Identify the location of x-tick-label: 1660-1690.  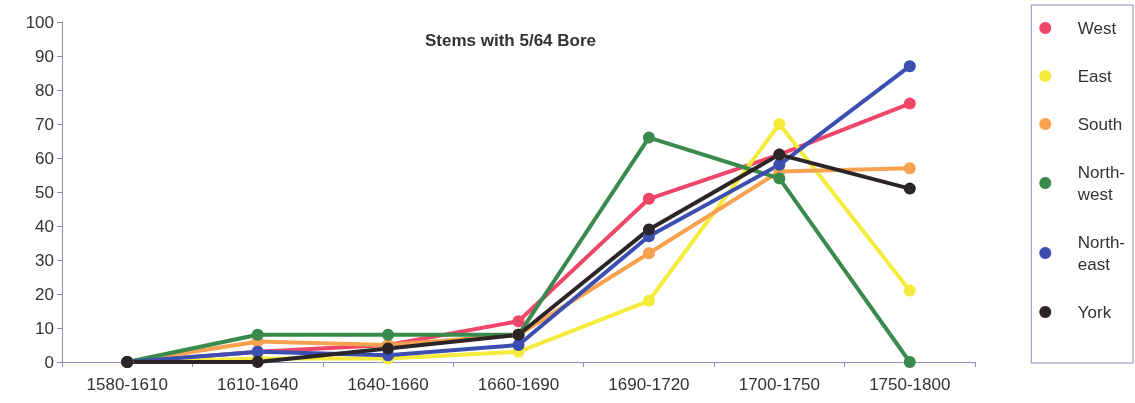
(518, 384).